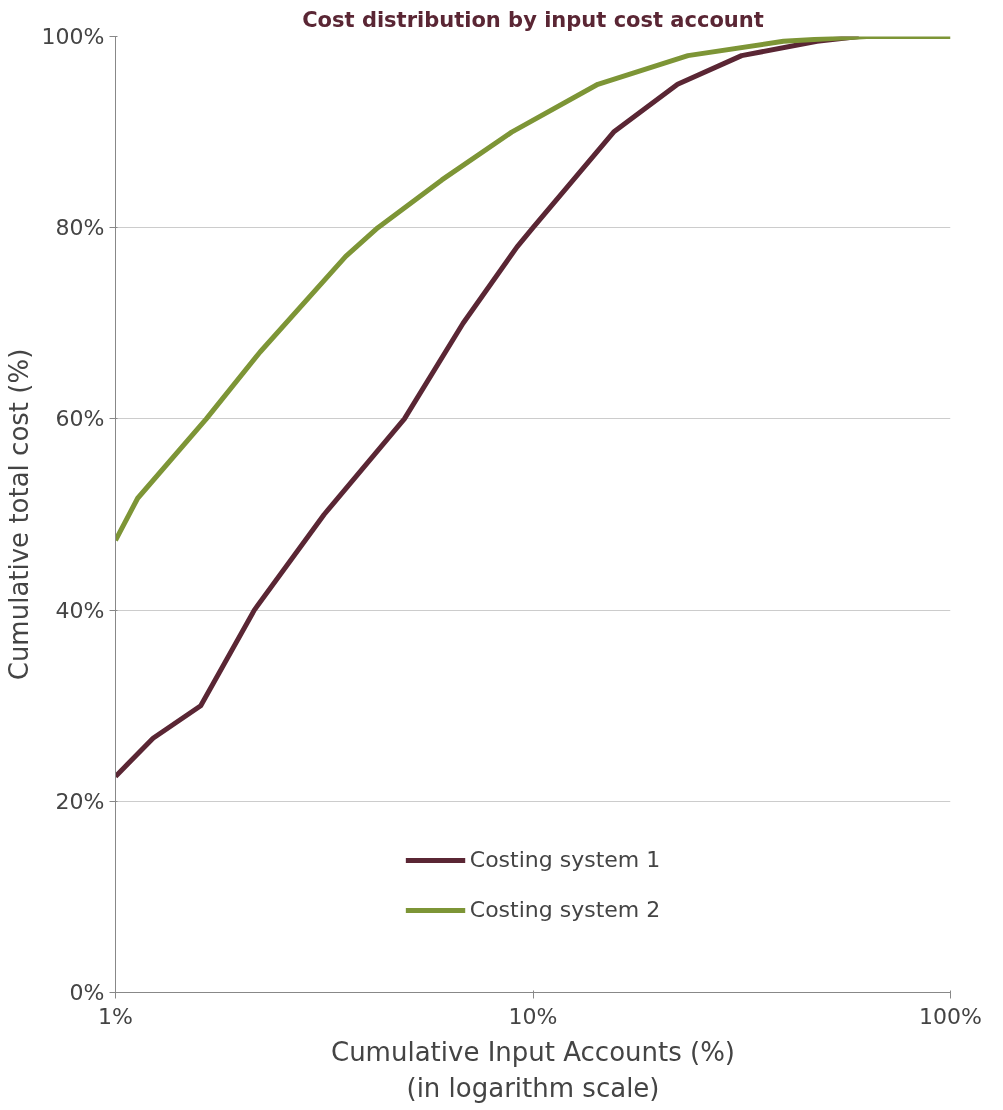 Image resolution: width=1003 pixels, height=1110 pixels. I want to click on chart-title: Cost distribution by input cost account, so click(533, 19).